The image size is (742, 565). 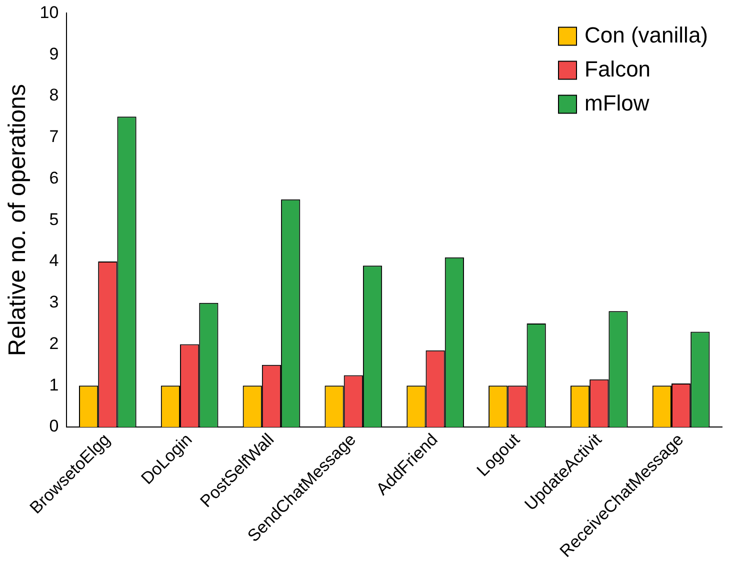 What do you see at coordinates (54, 426) in the screenshot?
I see `y-tick-label: 0` at bounding box center [54, 426].